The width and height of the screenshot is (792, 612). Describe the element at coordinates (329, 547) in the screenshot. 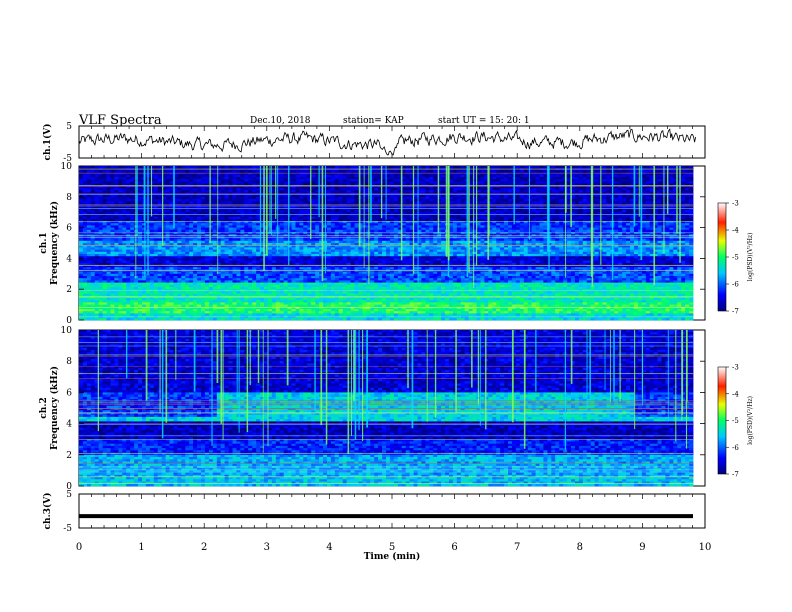

I see `x-tick-label: 4` at that location.